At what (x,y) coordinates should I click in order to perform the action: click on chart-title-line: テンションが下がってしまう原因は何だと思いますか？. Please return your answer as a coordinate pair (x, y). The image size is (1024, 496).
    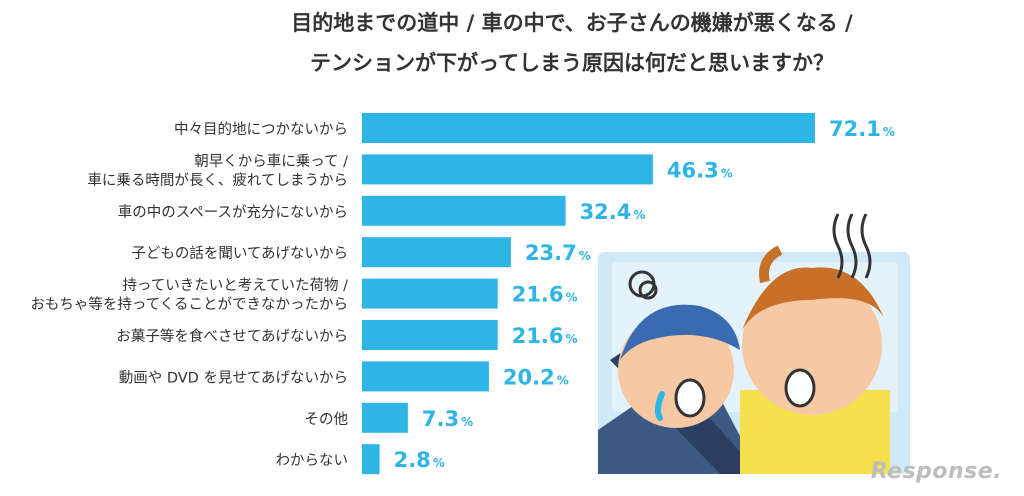
    Looking at the image, I should click on (572, 63).